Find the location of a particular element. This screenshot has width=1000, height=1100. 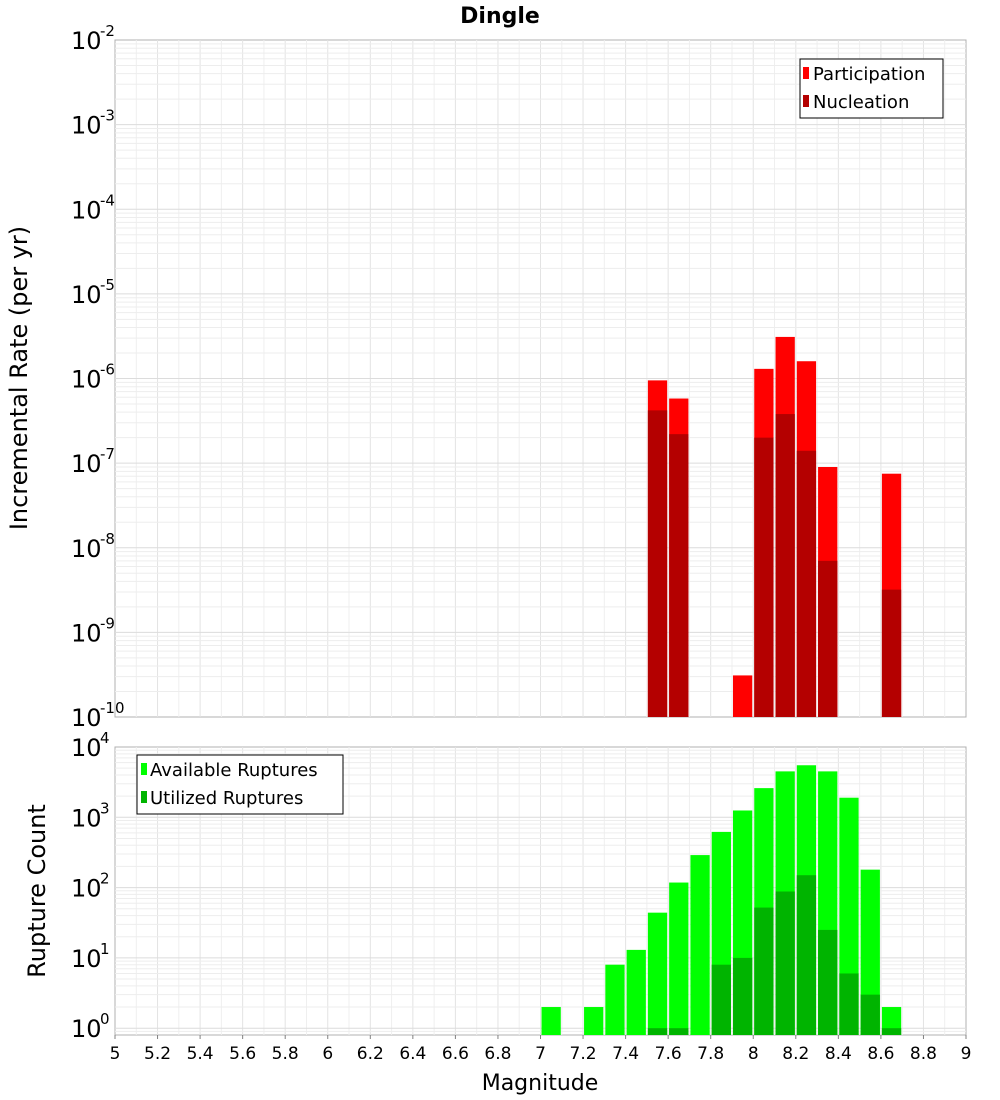

x-tick-label: 7.4 is located at coordinates (625, 1054).